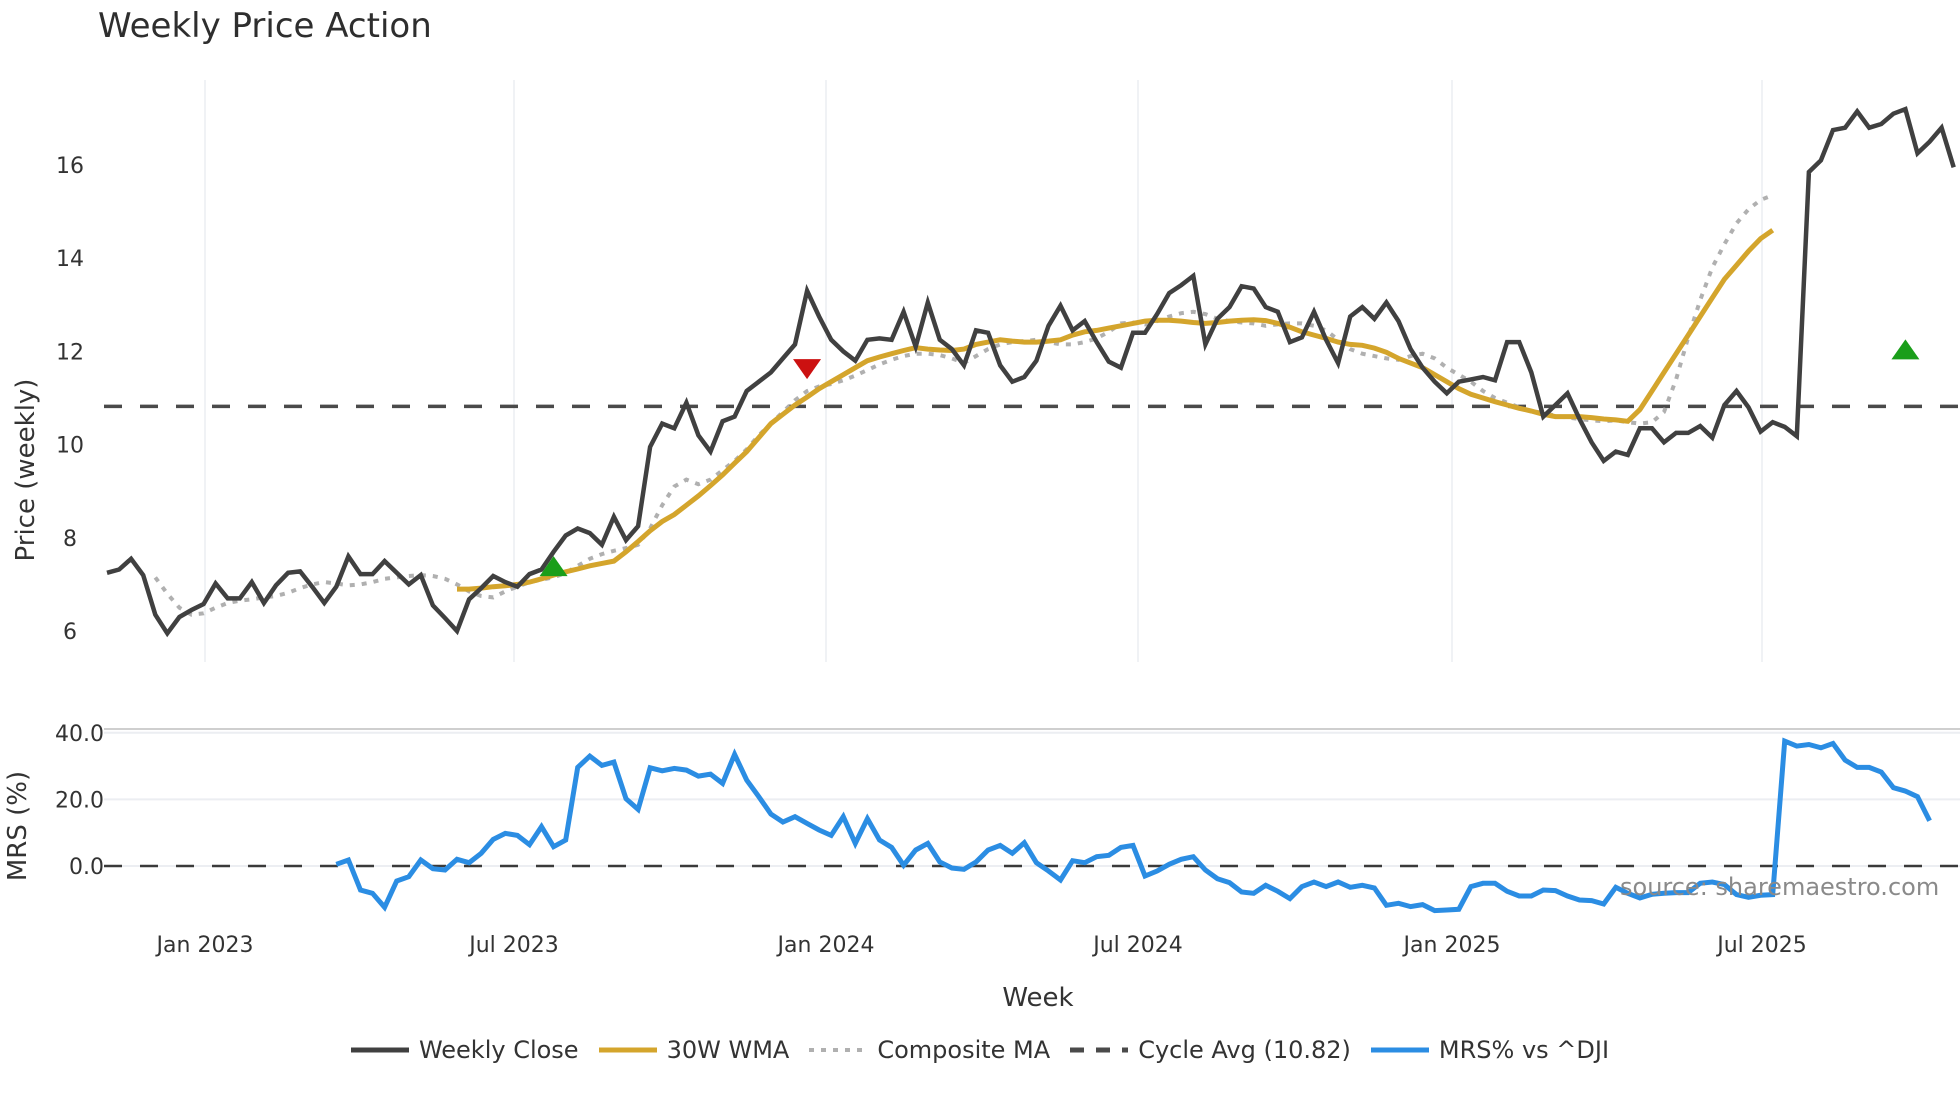 This screenshot has height=1102, width=1960. I want to click on legend-item-cycle-avg: Cycle Avg (10.82), so click(1210, 1050).